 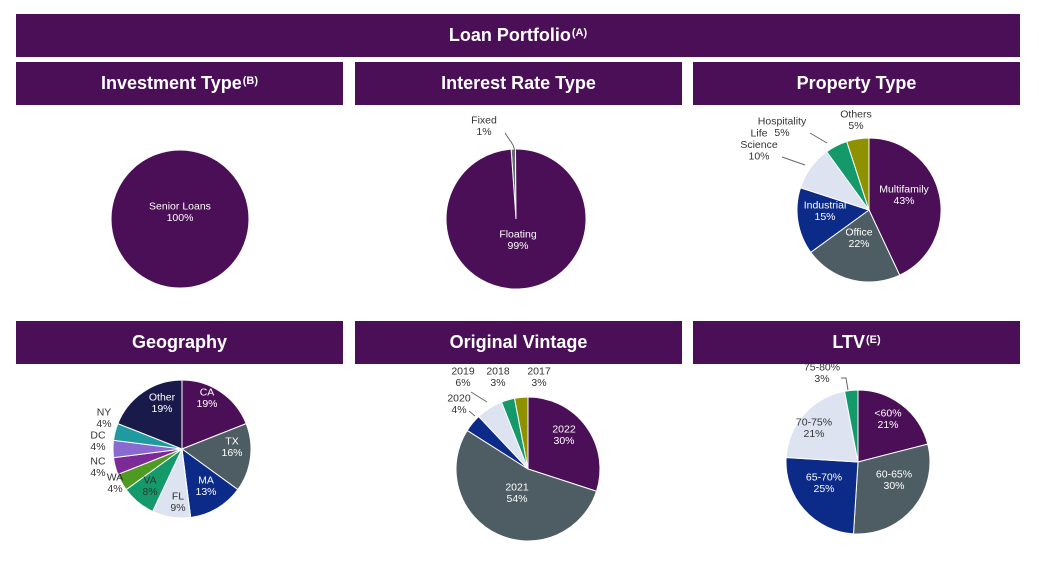 What do you see at coordinates (98, 435) in the screenshot?
I see `slice-name: DC` at bounding box center [98, 435].